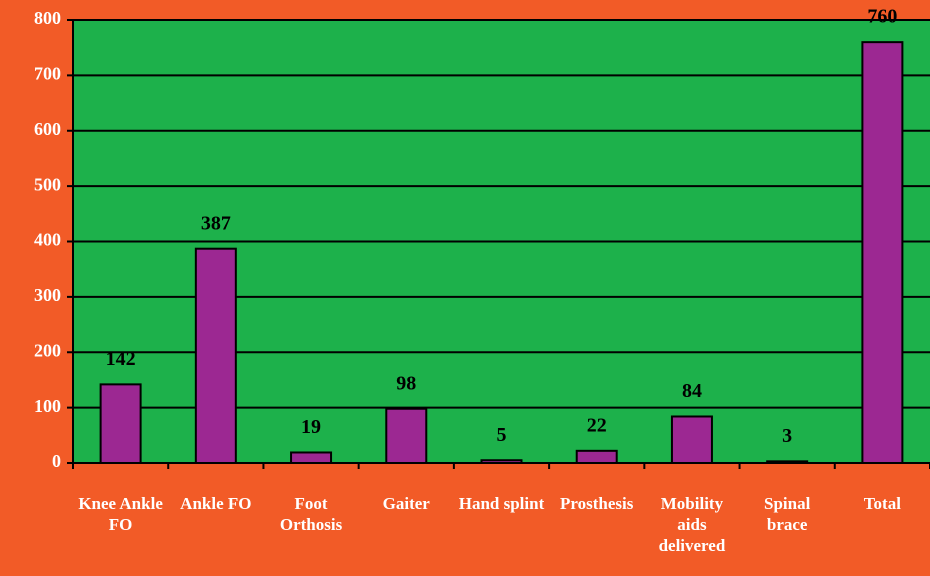 This screenshot has height=576, width=930. Describe the element at coordinates (121, 359) in the screenshot. I see `data-label: 142` at that location.